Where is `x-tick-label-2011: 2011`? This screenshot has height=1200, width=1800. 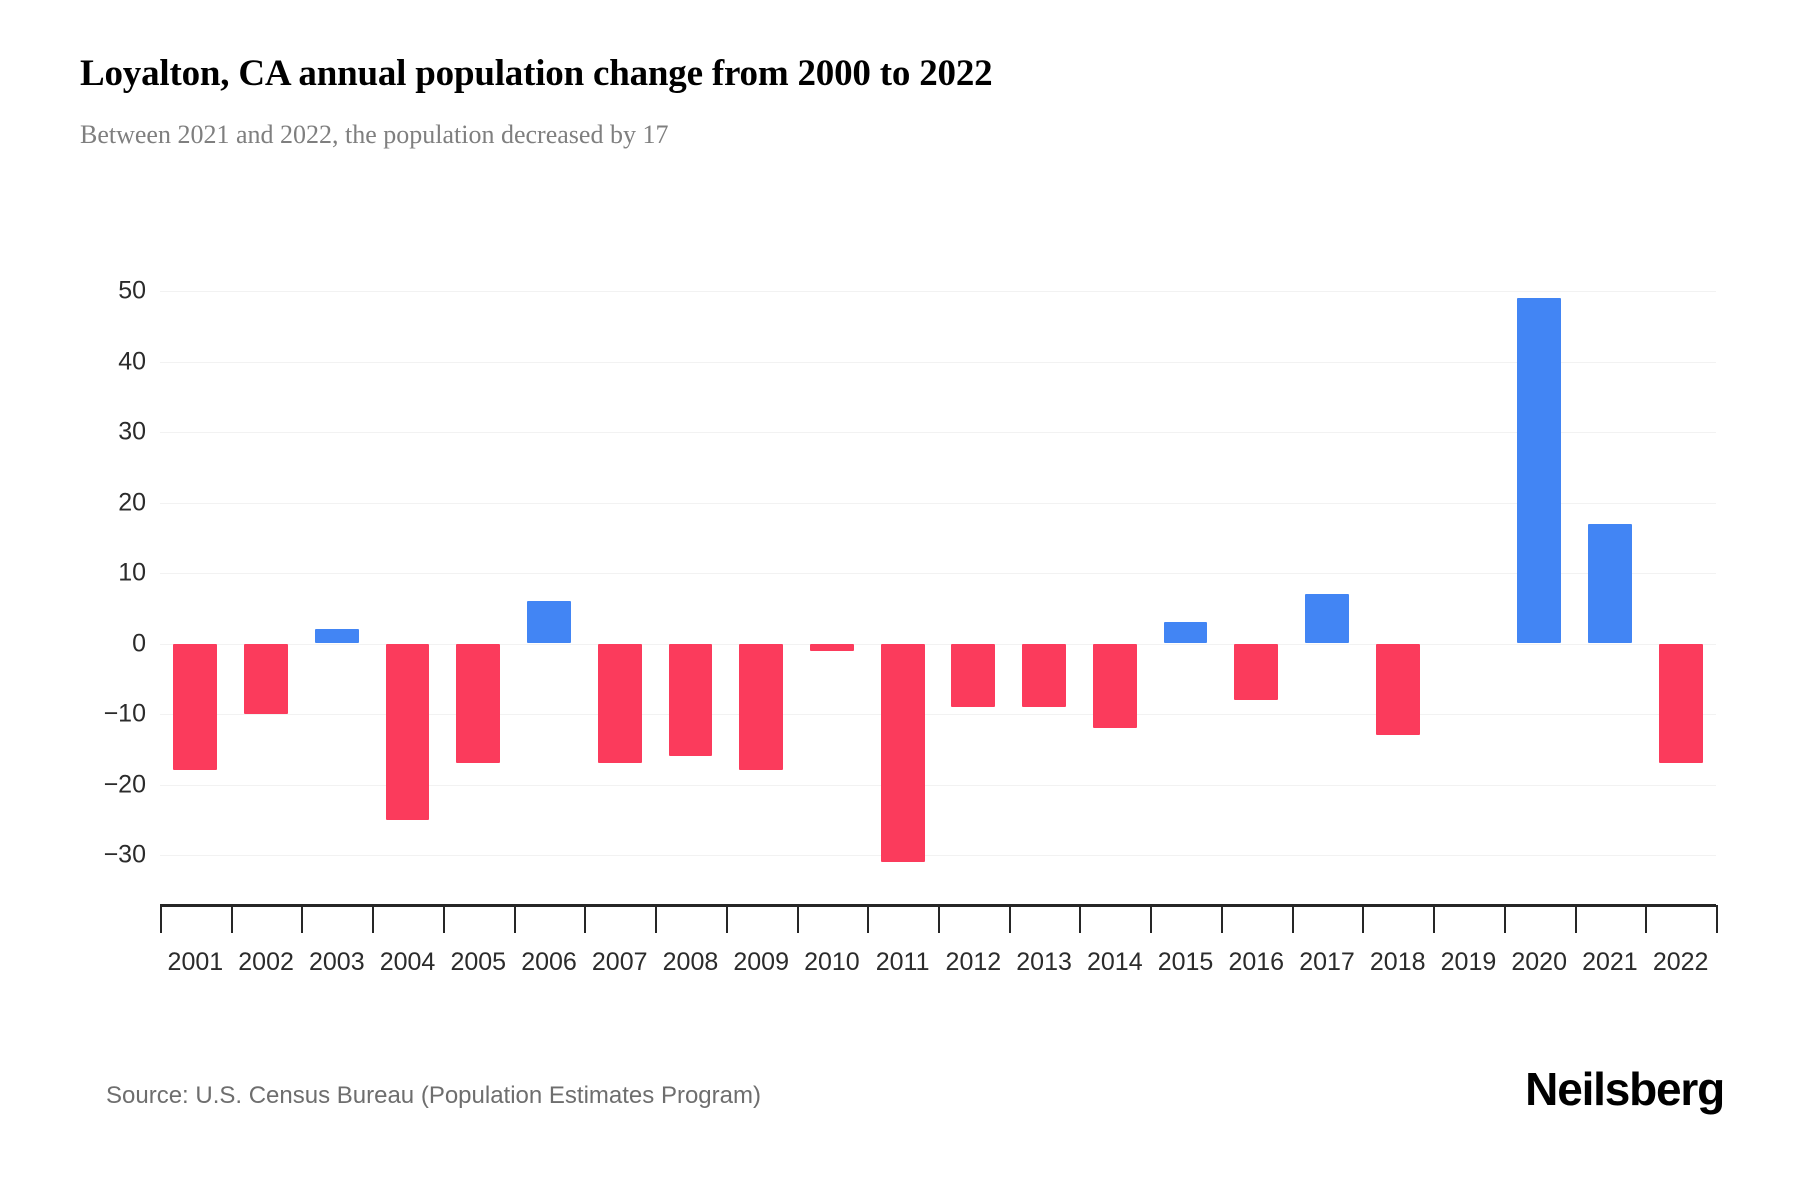
x-tick-label-2011: 2011 is located at coordinates (902, 962).